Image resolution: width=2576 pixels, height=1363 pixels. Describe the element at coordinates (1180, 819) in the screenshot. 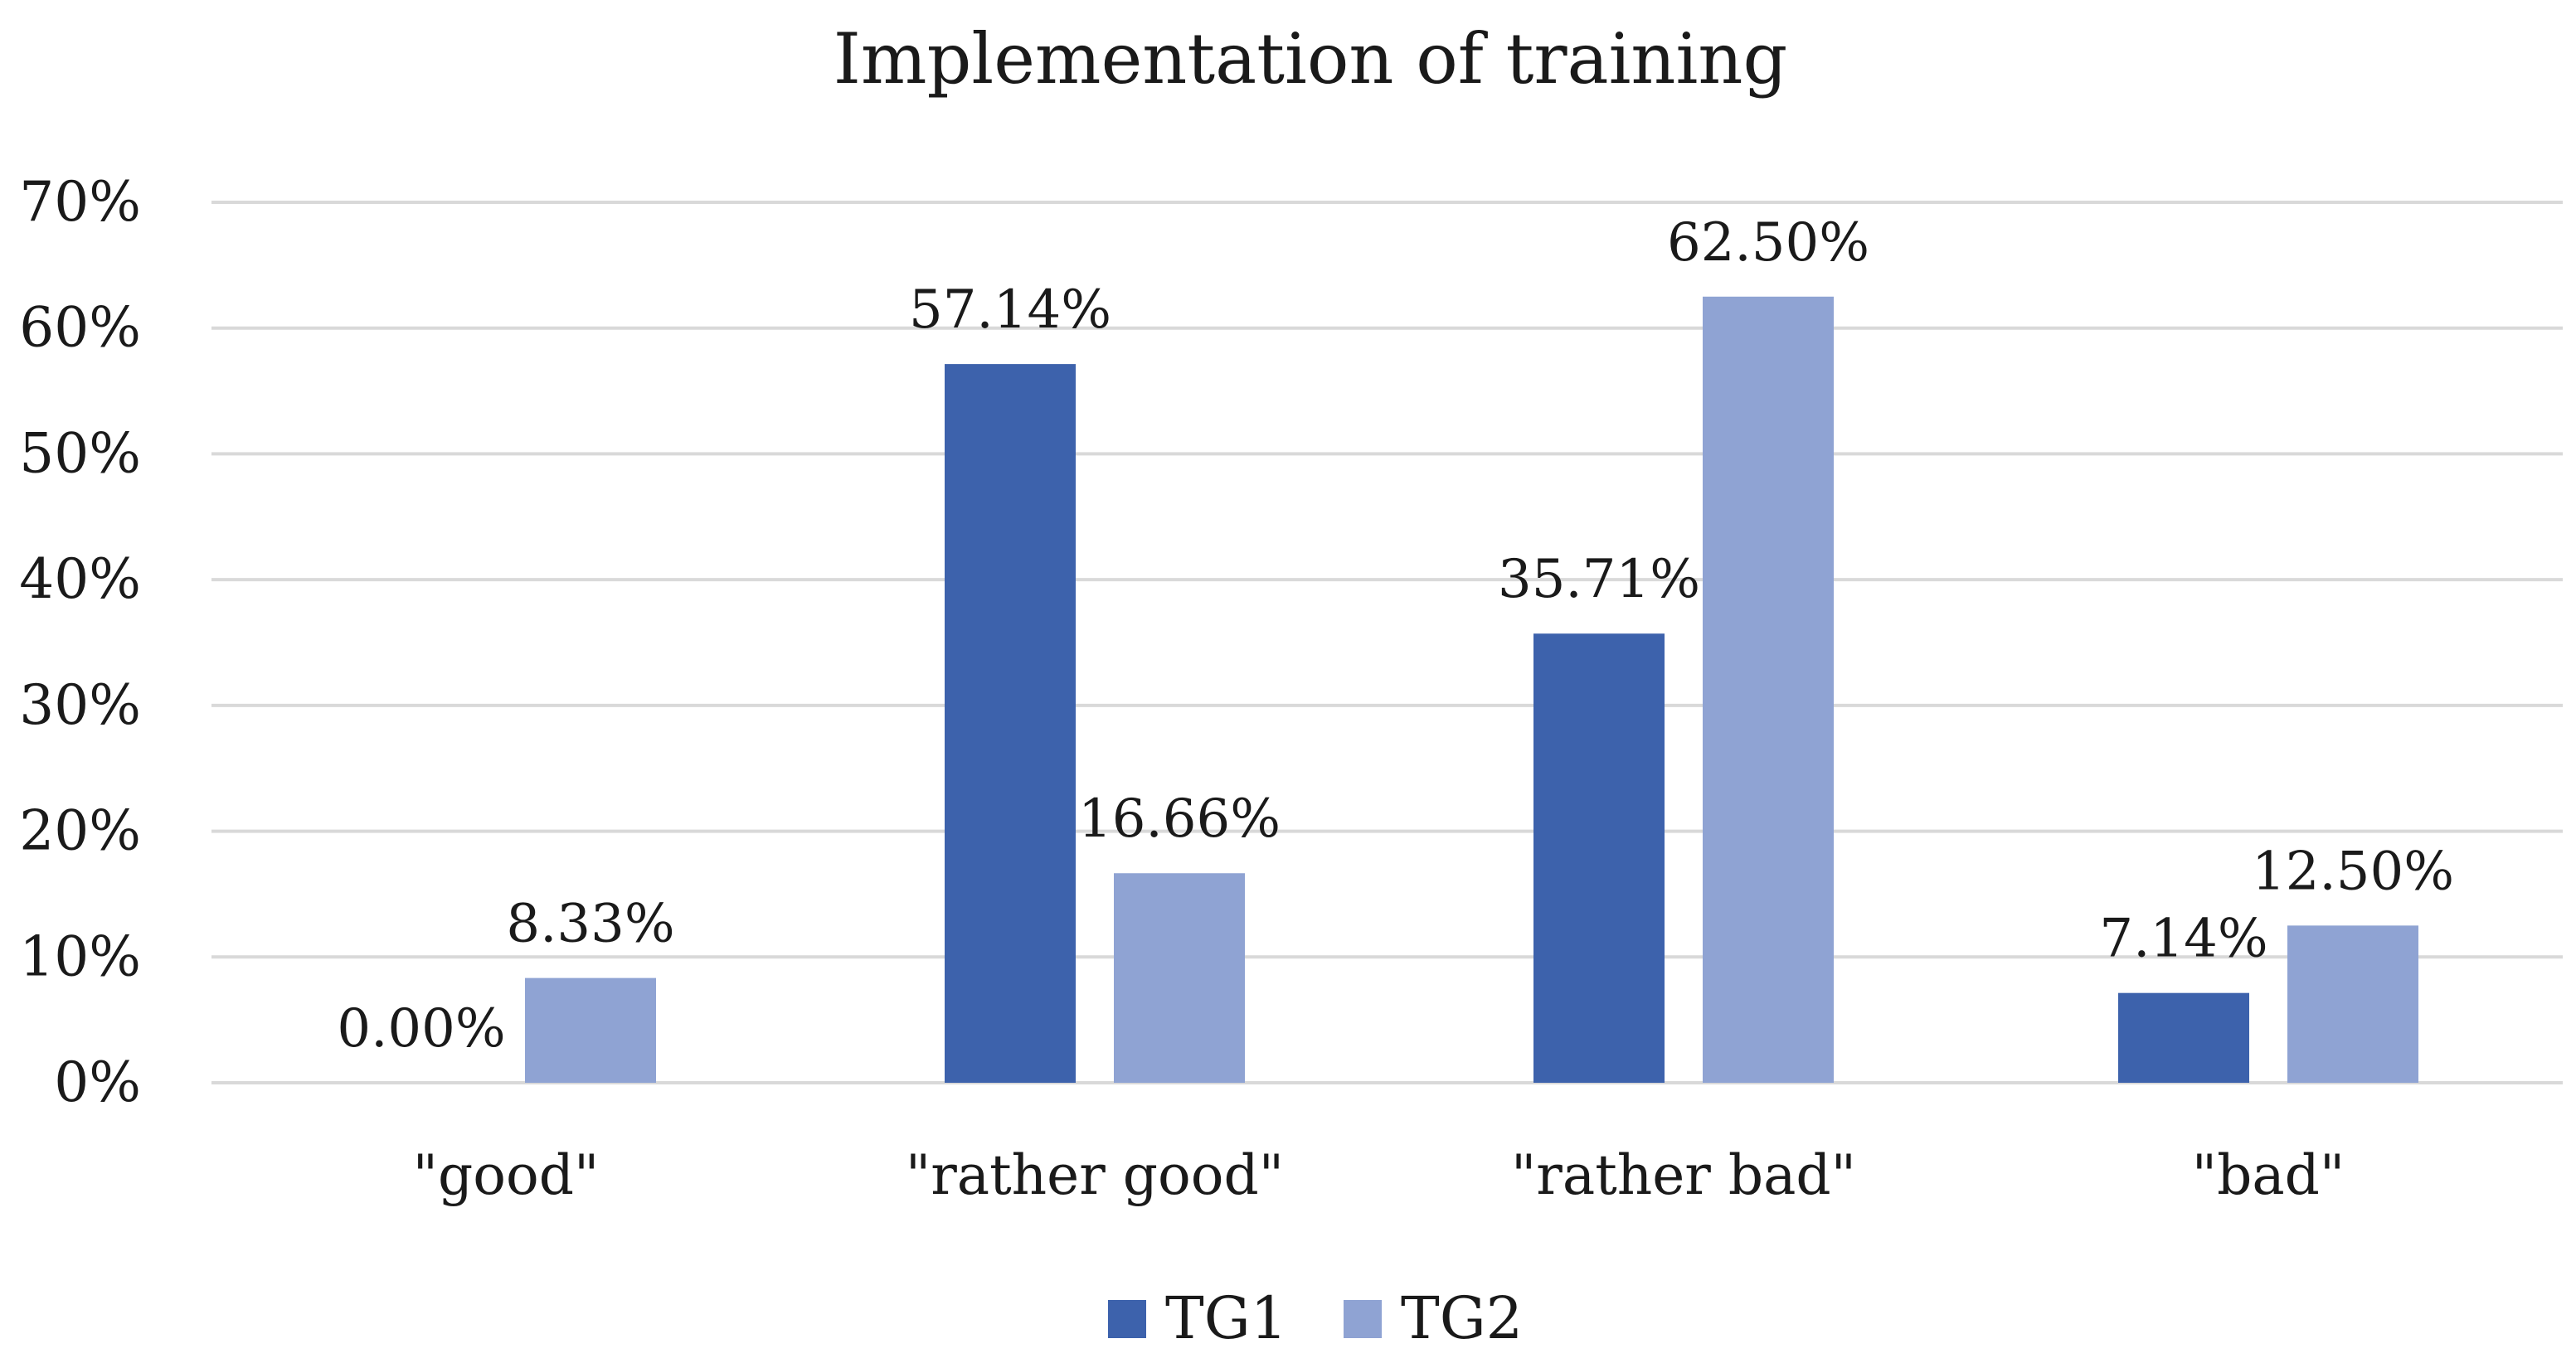

I see `data-label-tg2-2: 16.66%` at that location.